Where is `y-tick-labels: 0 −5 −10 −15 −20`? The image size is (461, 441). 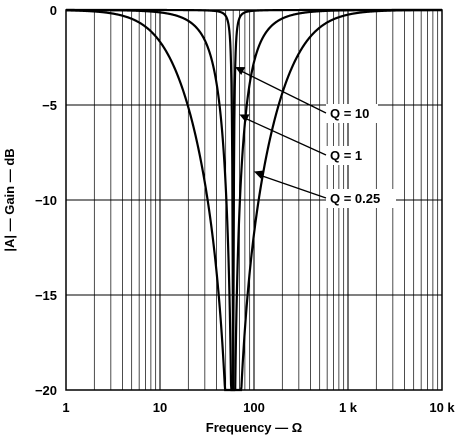 y-tick-labels: 0 −5 −10 −15 −20 is located at coordinates (46, 200).